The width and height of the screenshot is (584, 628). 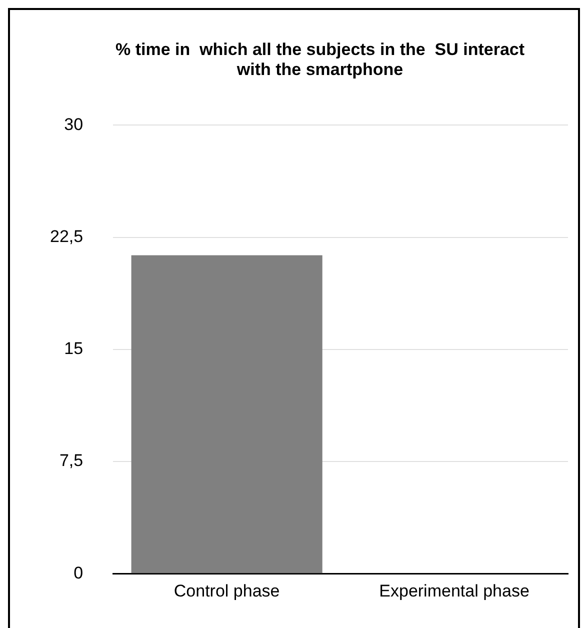 I want to click on x-tick-label: Experimental phase, so click(x=454, y=590).